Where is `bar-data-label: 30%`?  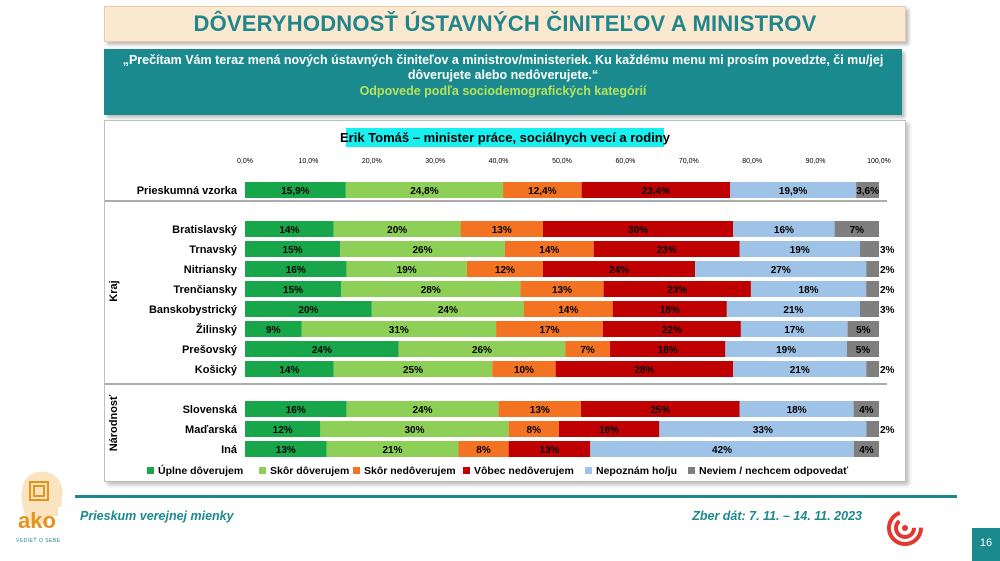 bar-data-label: 30% is located at coordinates (638, 230).